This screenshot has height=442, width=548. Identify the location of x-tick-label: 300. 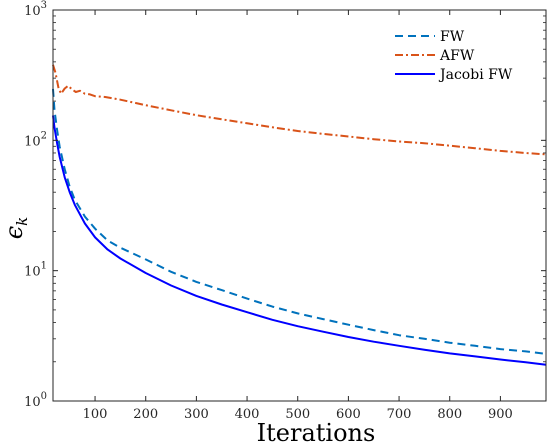
(196, 414).